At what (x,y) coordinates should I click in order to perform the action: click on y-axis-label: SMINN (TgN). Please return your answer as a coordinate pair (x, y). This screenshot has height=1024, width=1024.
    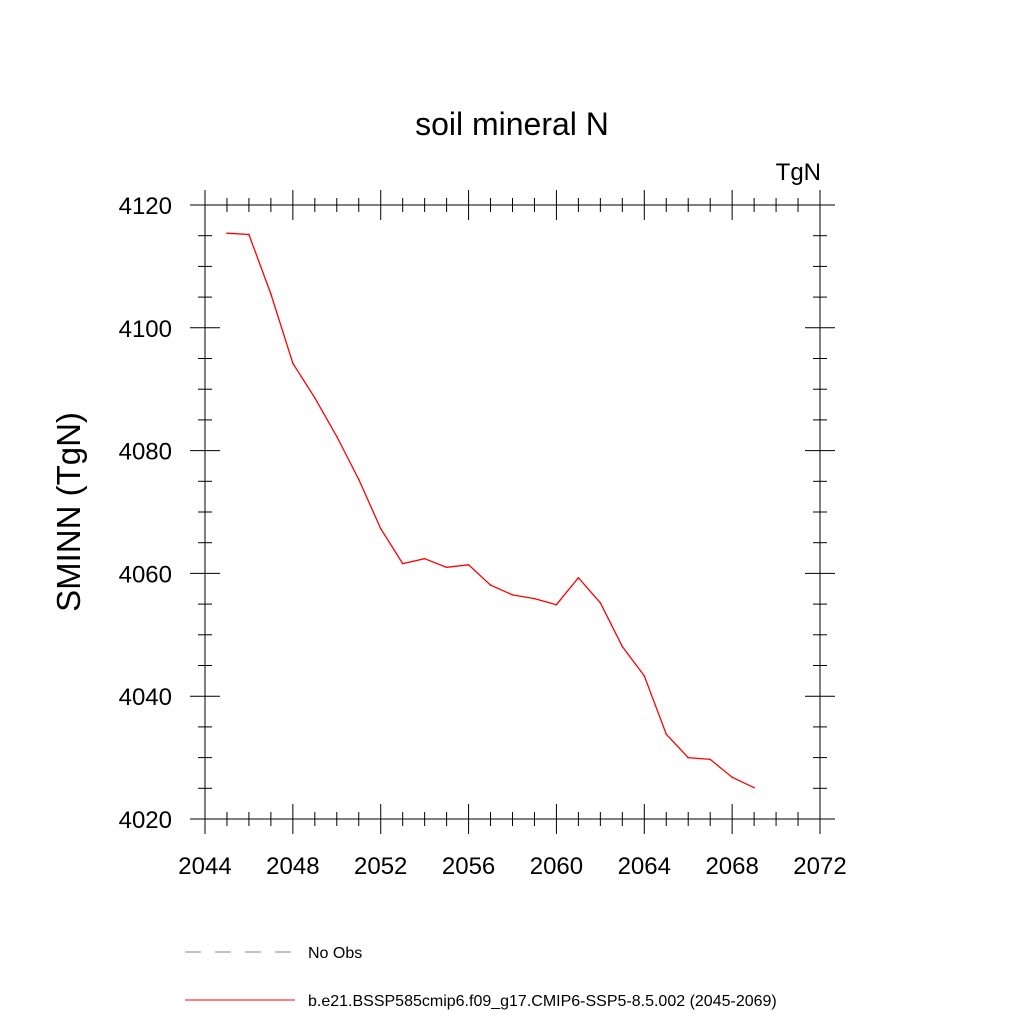
    Looking at the image, I should click on (68, 512).